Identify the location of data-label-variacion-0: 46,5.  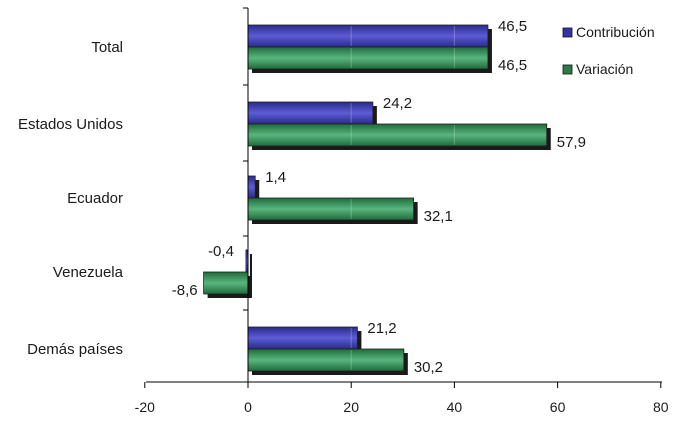
(512, 65).